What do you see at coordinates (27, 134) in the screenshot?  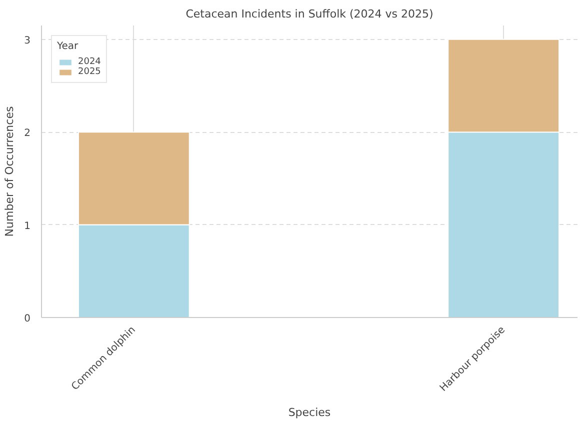 I see `y-tick-label: 2` at bounding box center [27, 134].